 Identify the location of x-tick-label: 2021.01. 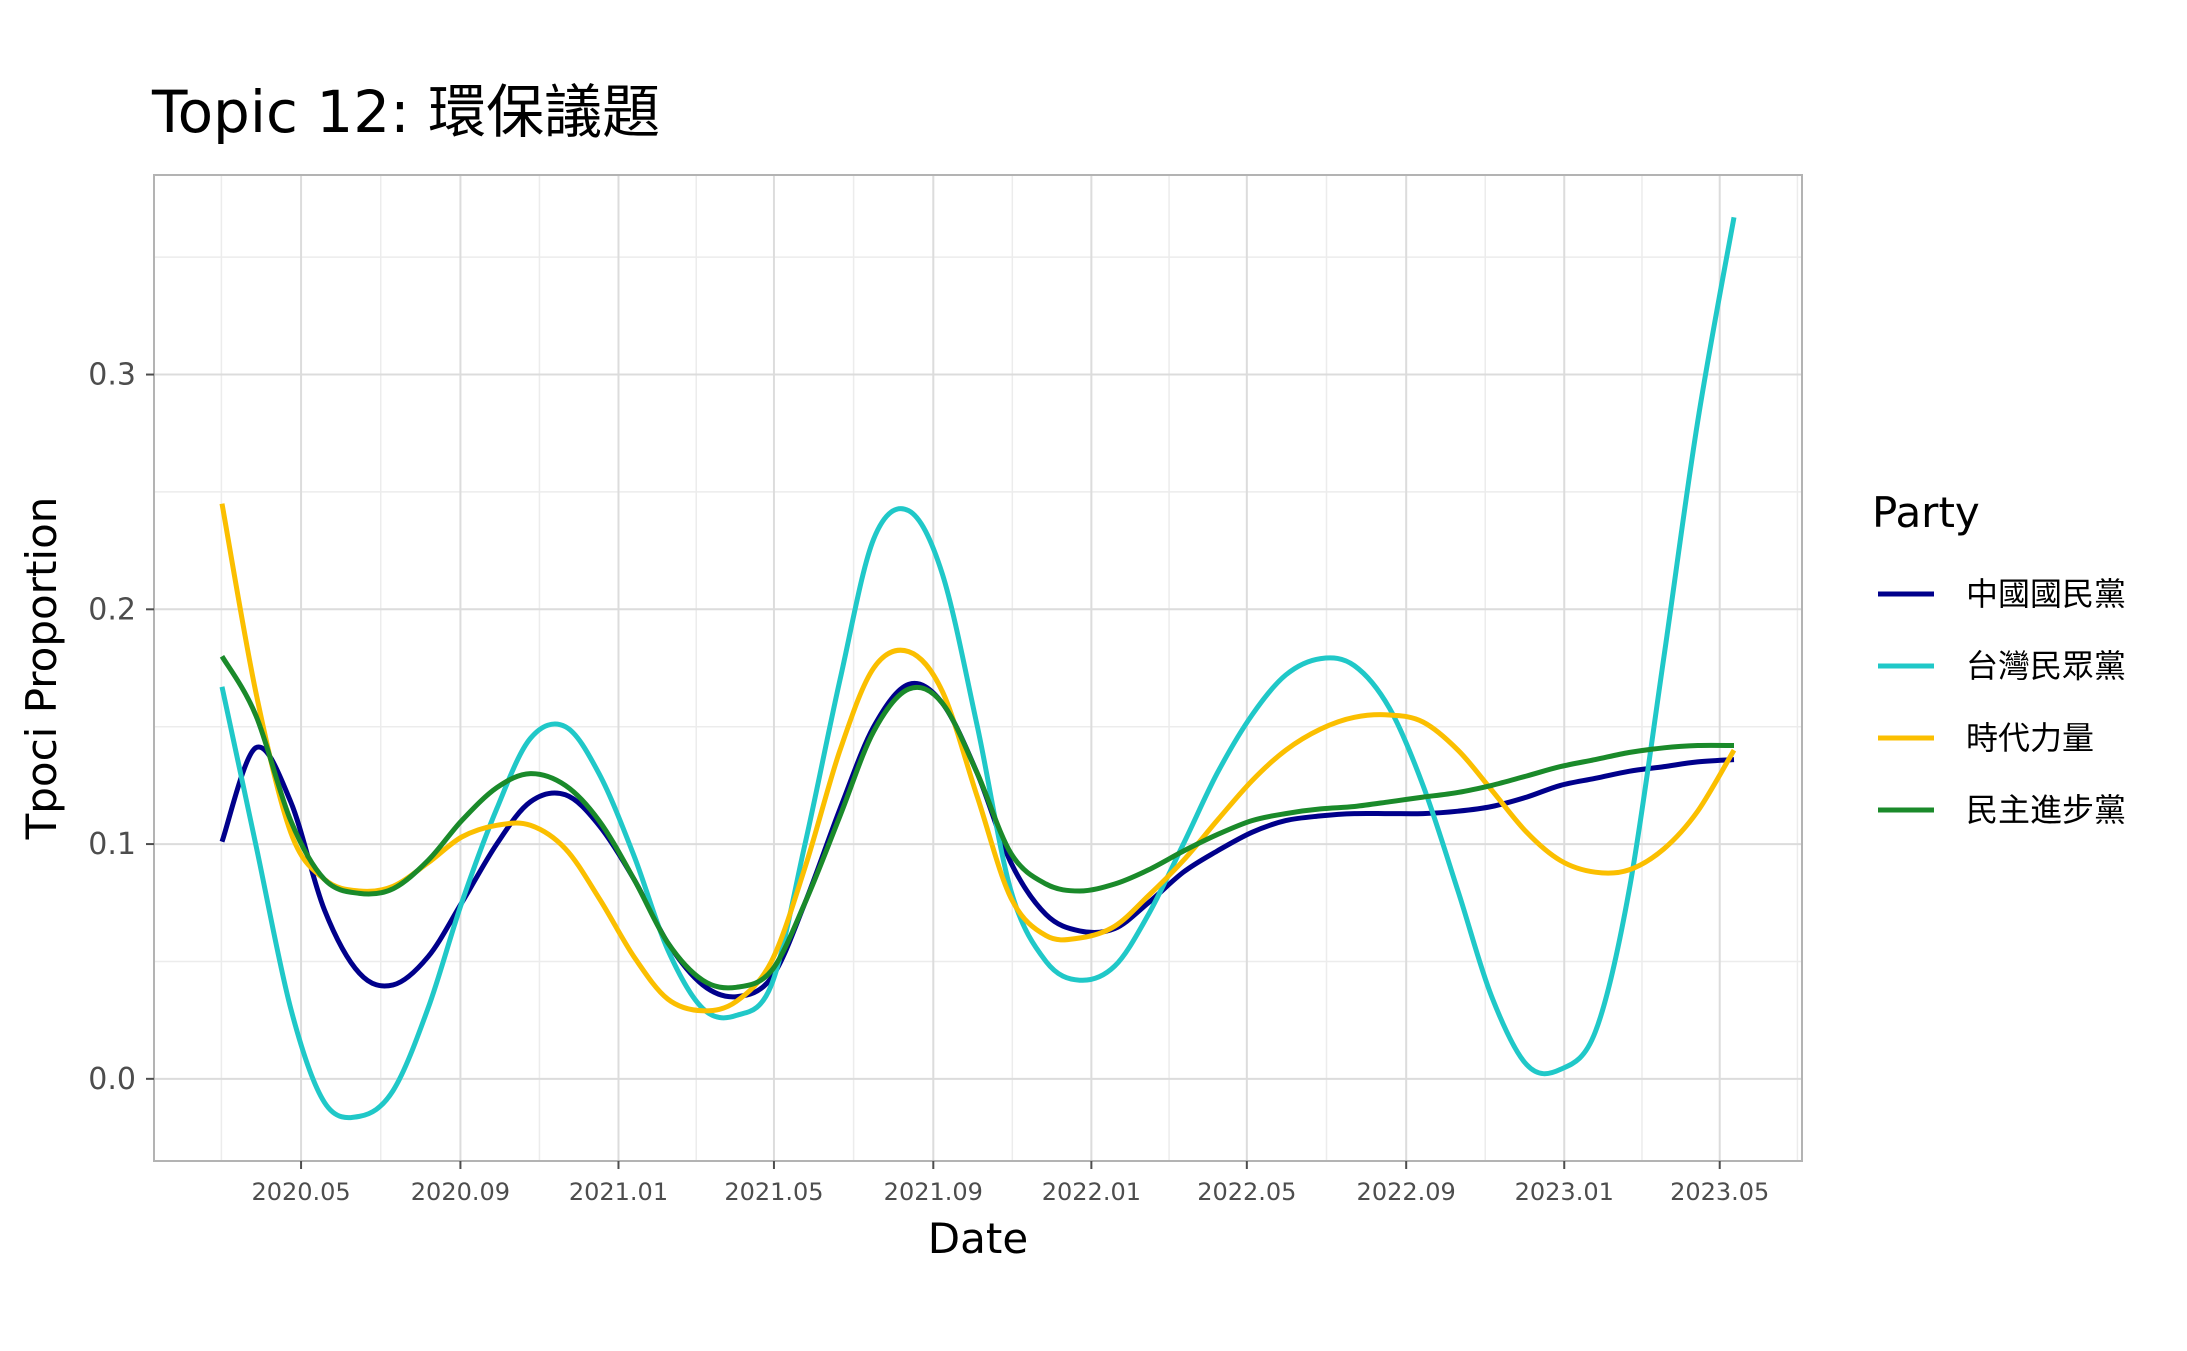
(618, 1192).